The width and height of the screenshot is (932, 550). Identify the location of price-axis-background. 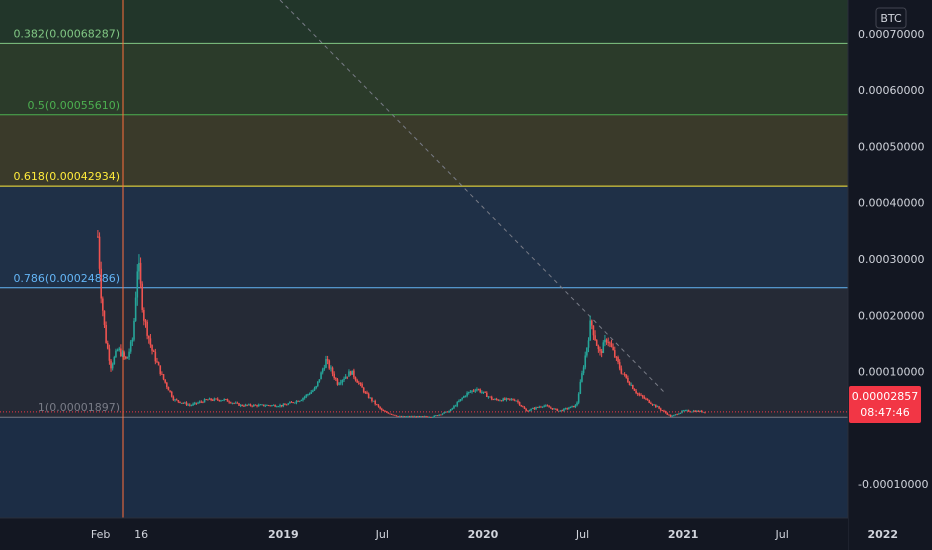
(890, 275).